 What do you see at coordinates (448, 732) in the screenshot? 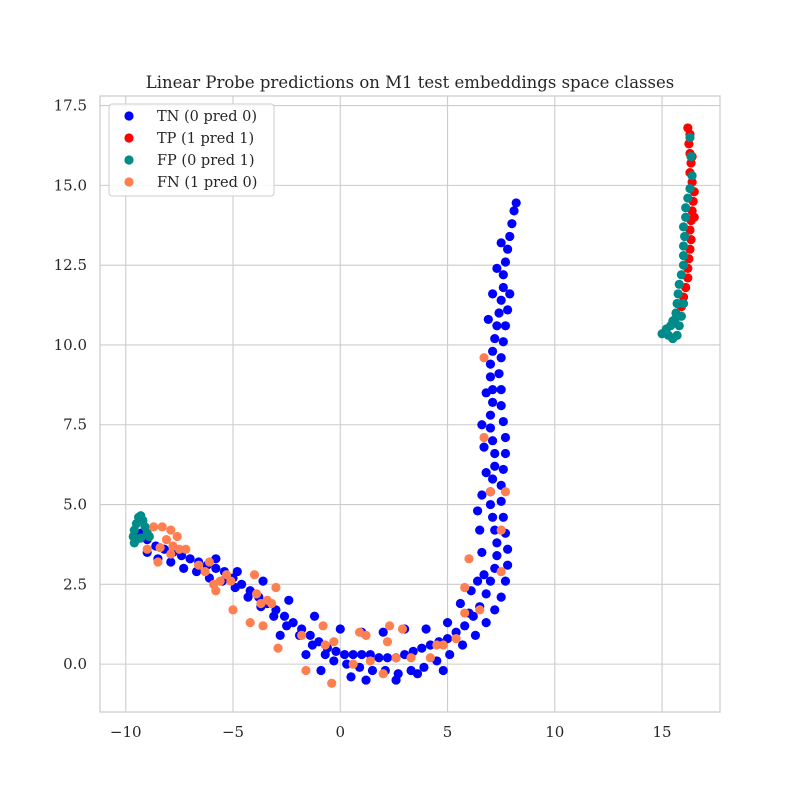
I see `x-tick-label: 5` at bounding box center [448, 732].